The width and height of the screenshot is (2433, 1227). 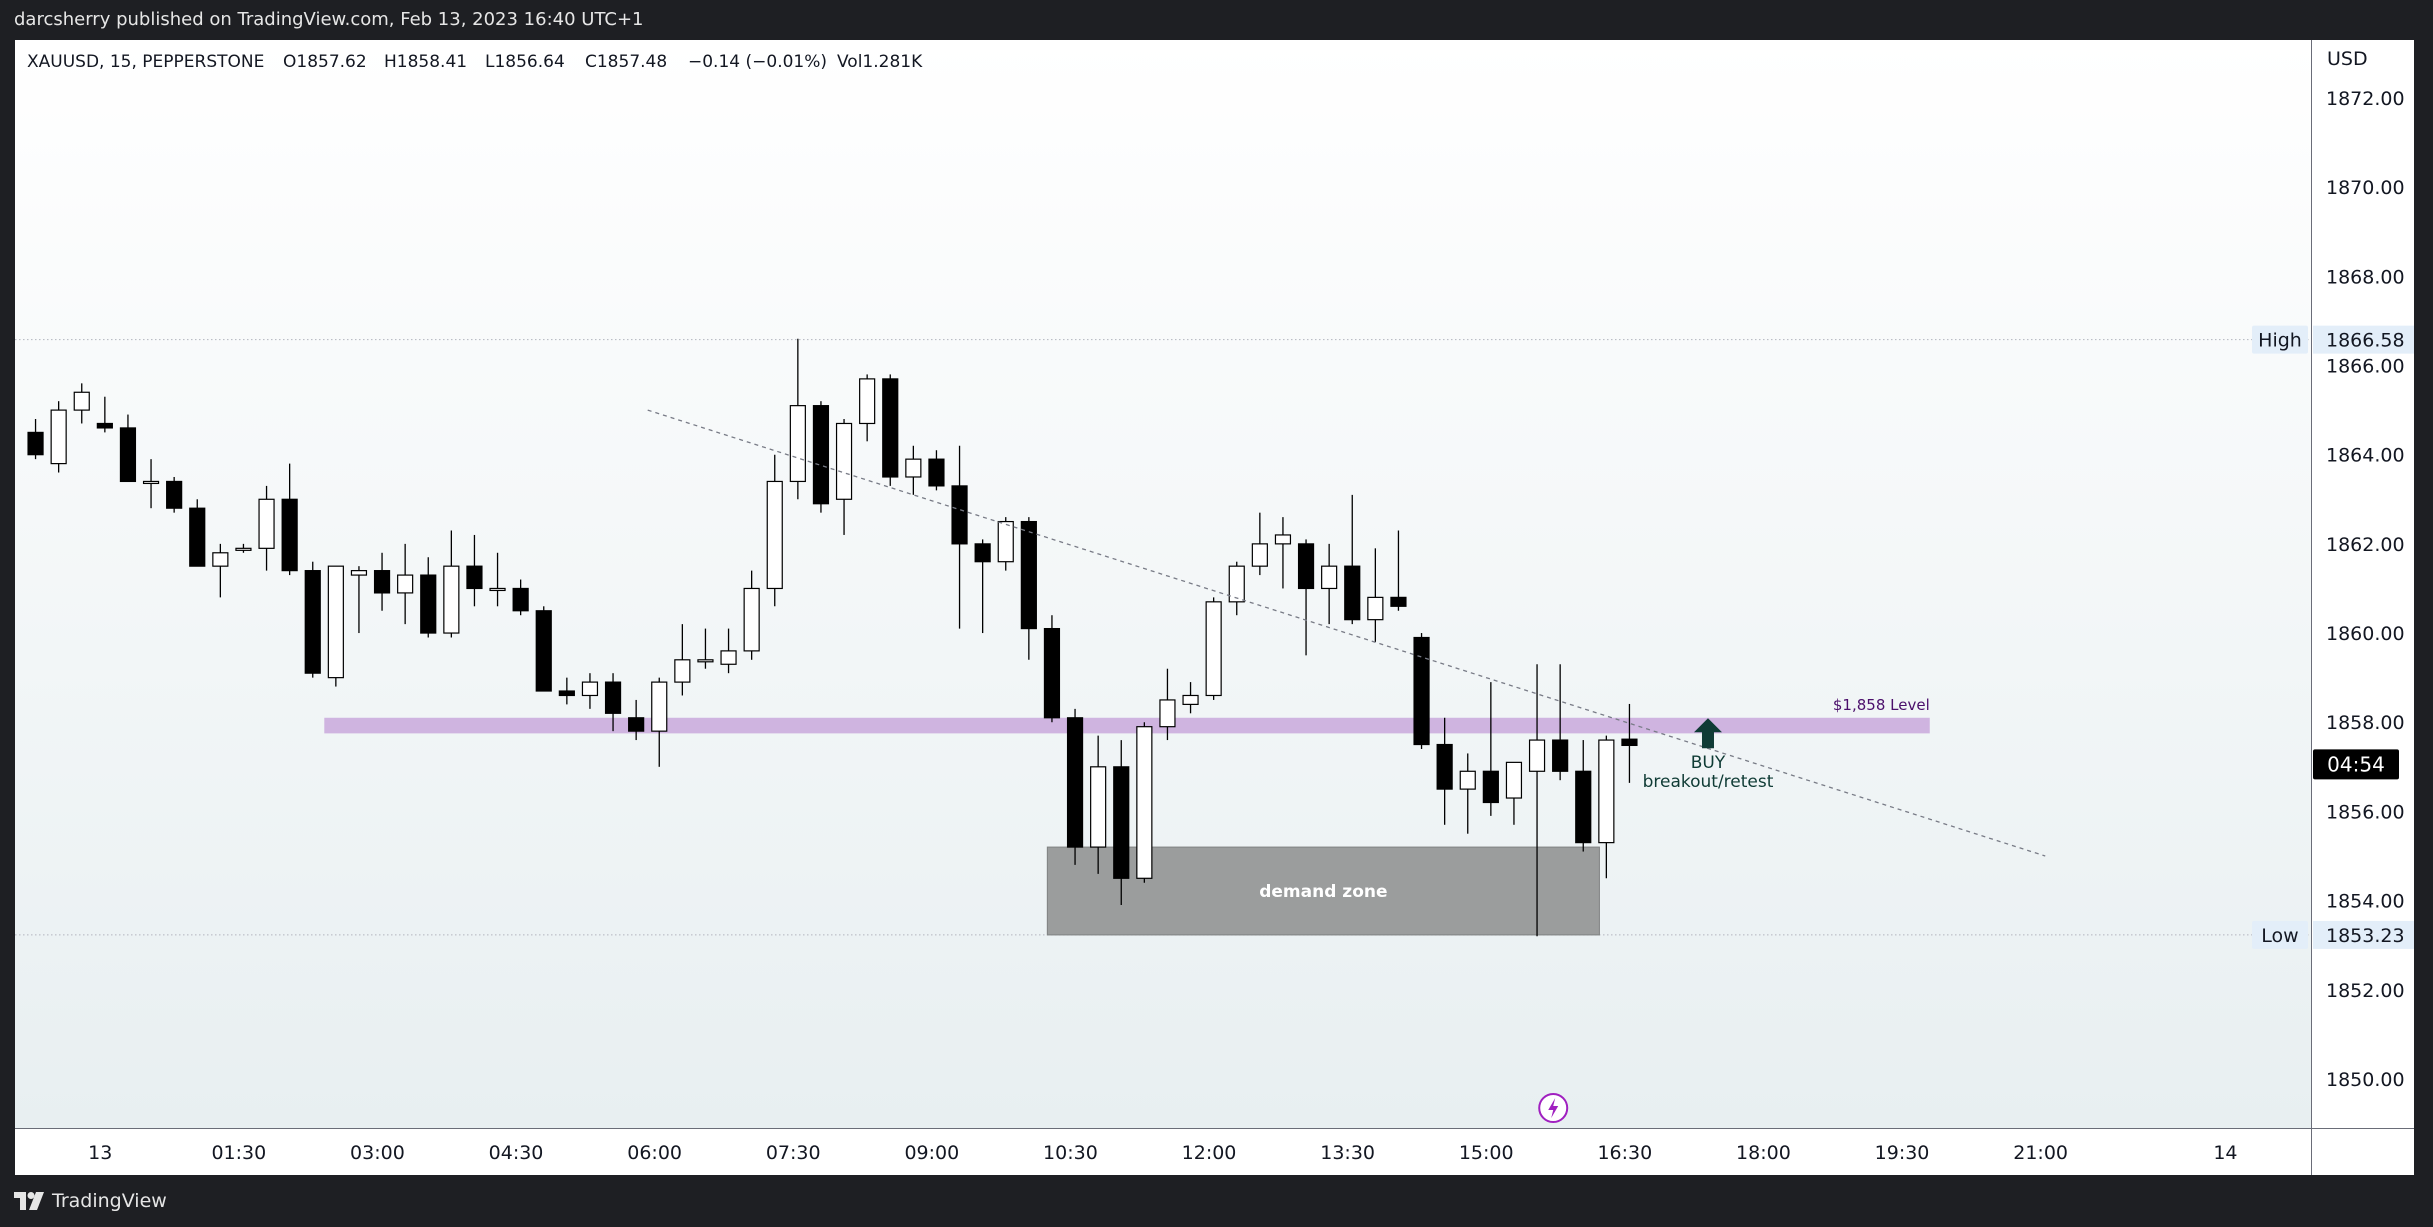 What do you see at coordinates (1553, 1108) in the screenshot?
I see `flash-event-icon` at bounding box center [1553, 1108].